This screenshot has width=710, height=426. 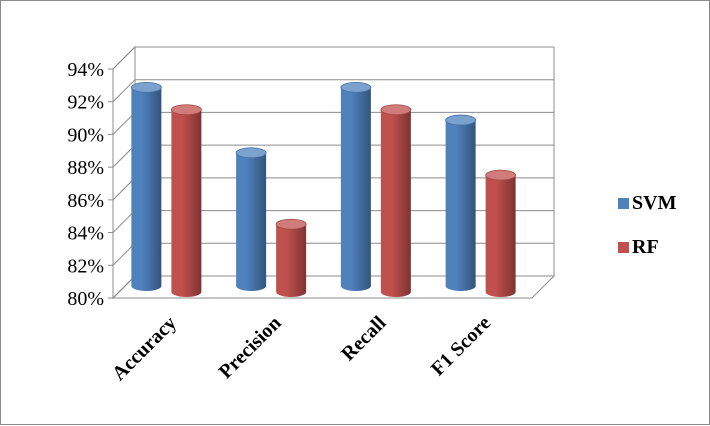 What do you see at coordinates (85, 234) in the screenshot?
I see `y-tick-label: 84%` at bounding box center [85, 234].